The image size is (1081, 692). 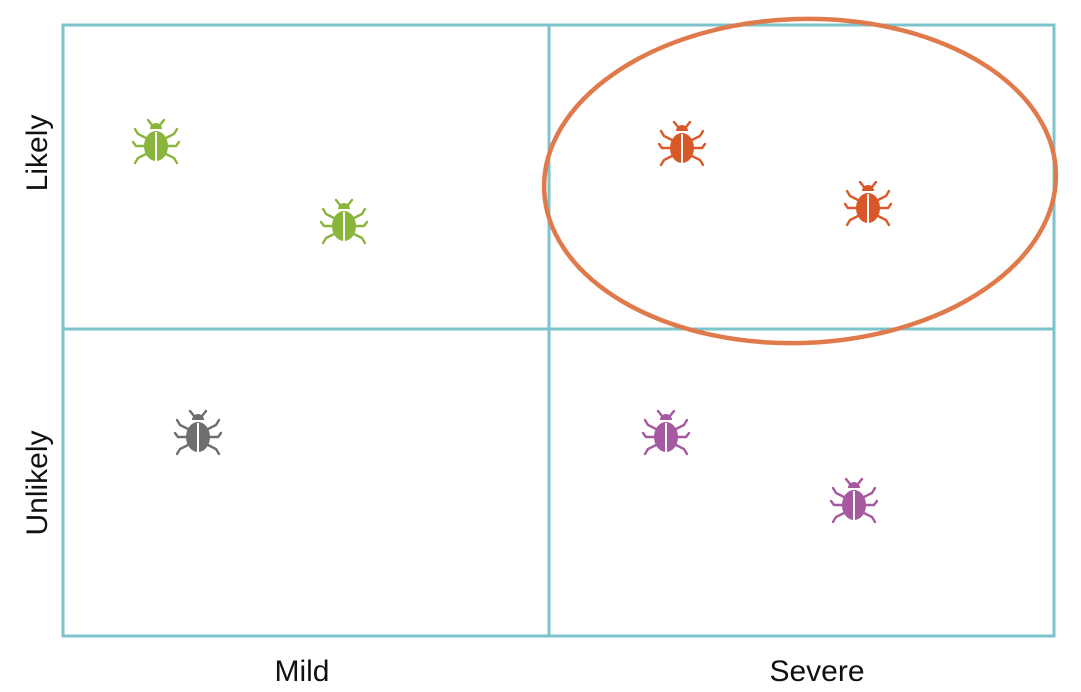 What do you see at coordinates (816, 671) in the screenshot?
I see `x-axis-label-severe: Severe` at bounding box center [816, 671].